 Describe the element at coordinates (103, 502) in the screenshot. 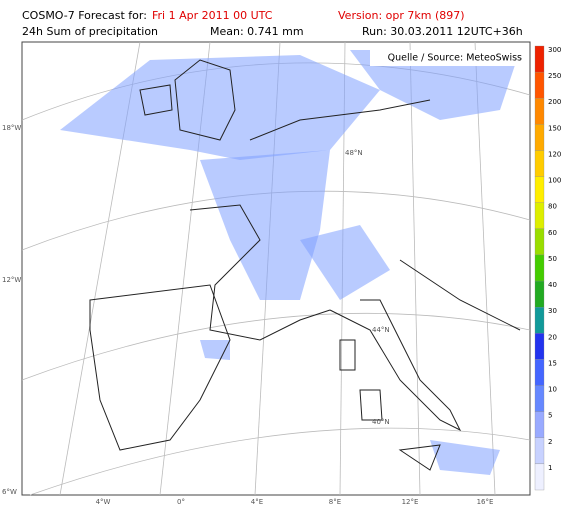

I see `lon-label: 4°W` at that location.